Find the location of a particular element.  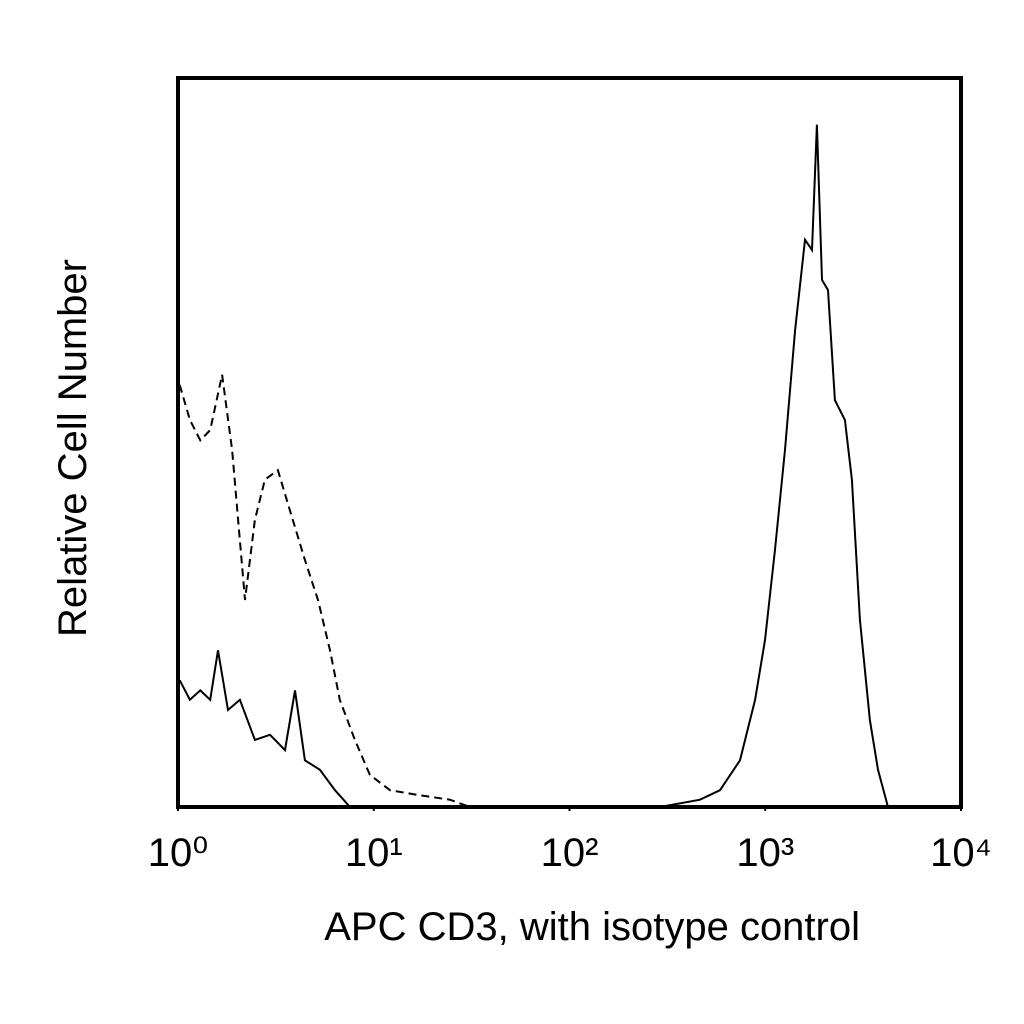

x-tick-label: 10² is located at coordinates (570, 853).